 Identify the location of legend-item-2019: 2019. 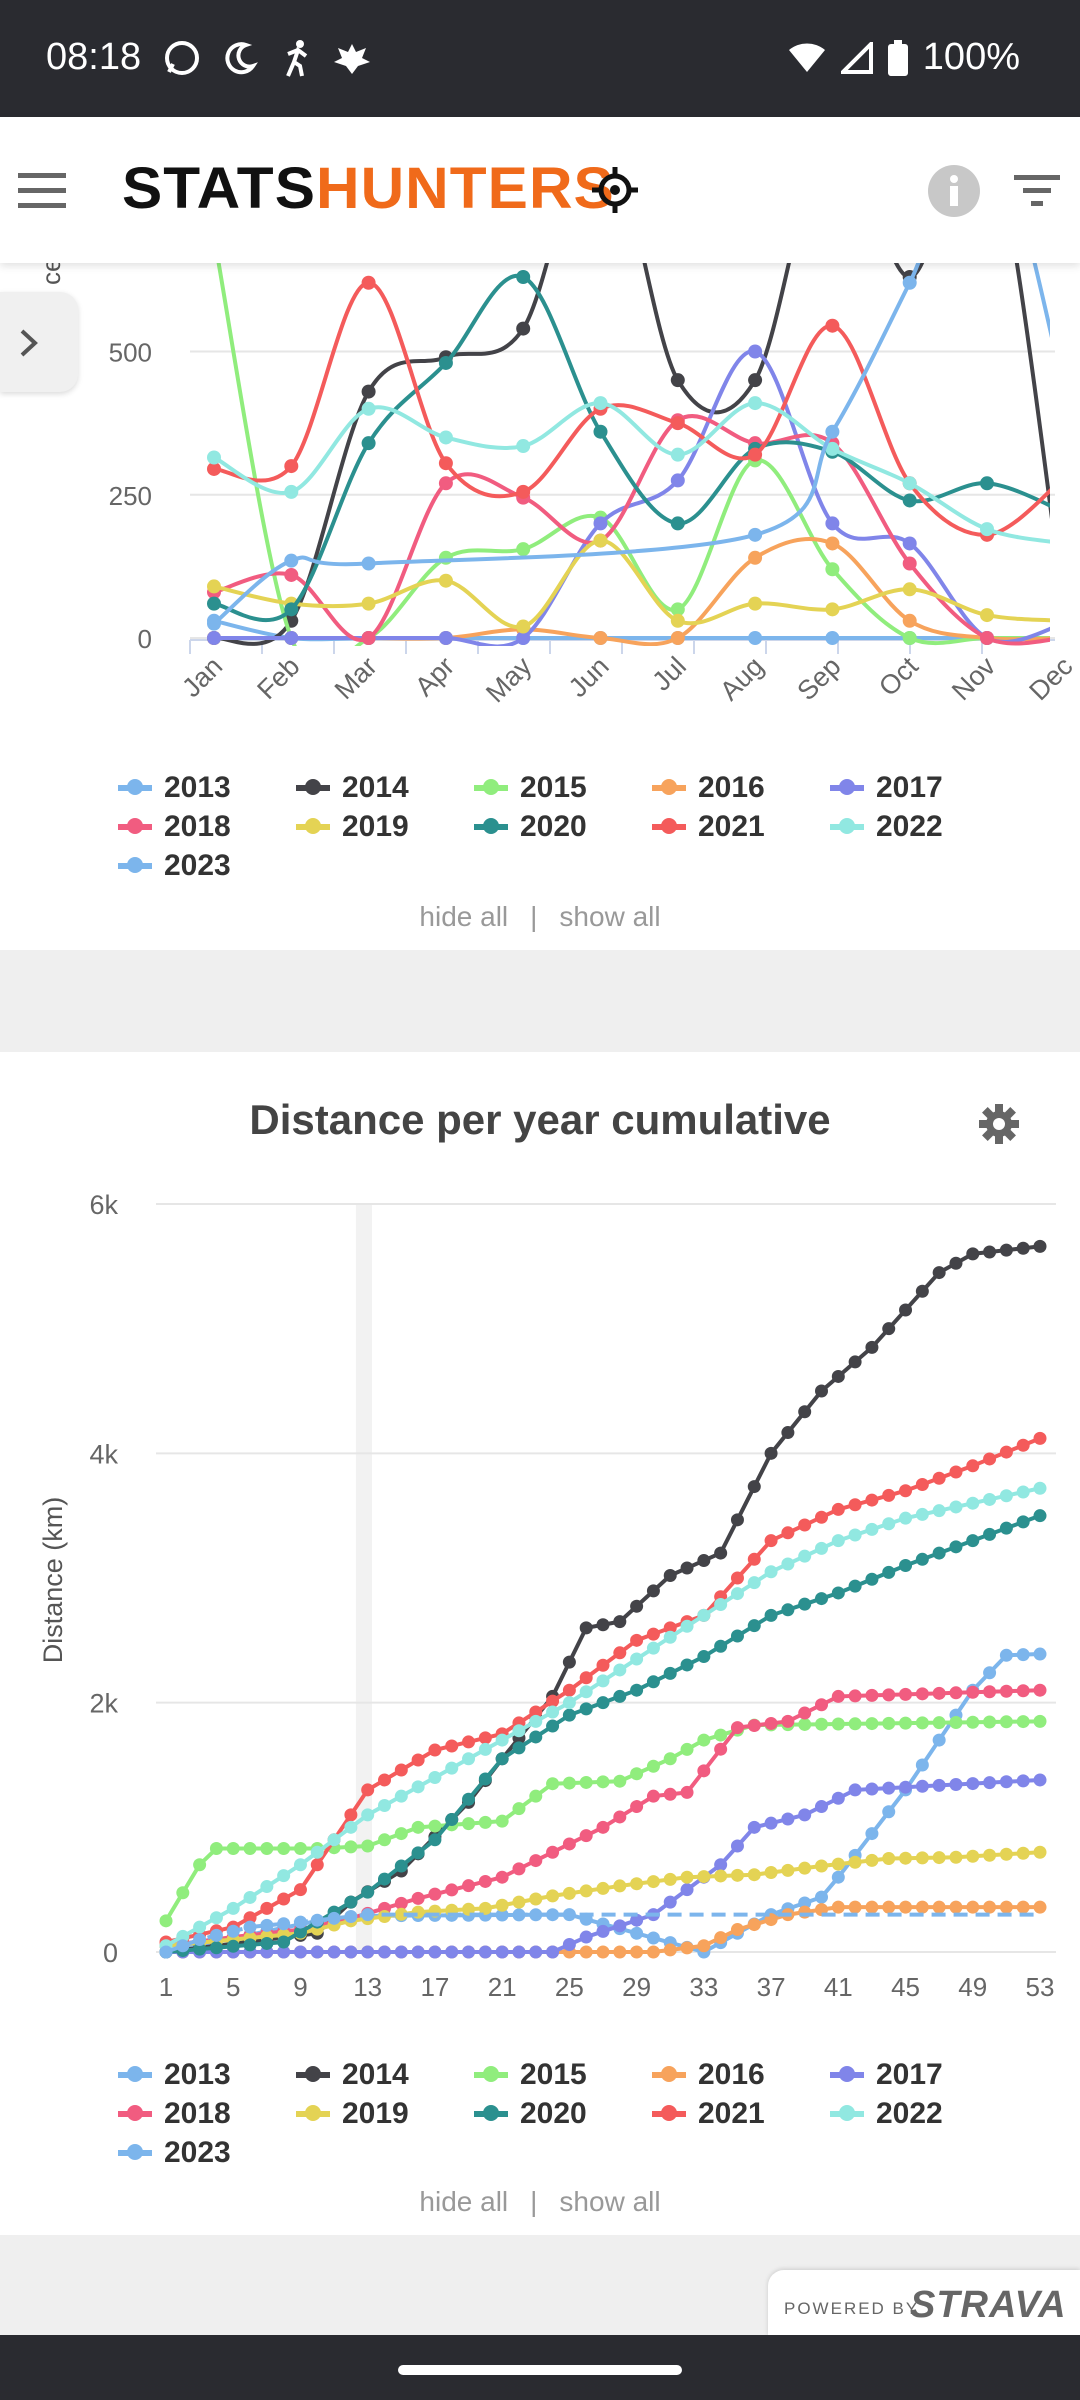
(352, 2114).